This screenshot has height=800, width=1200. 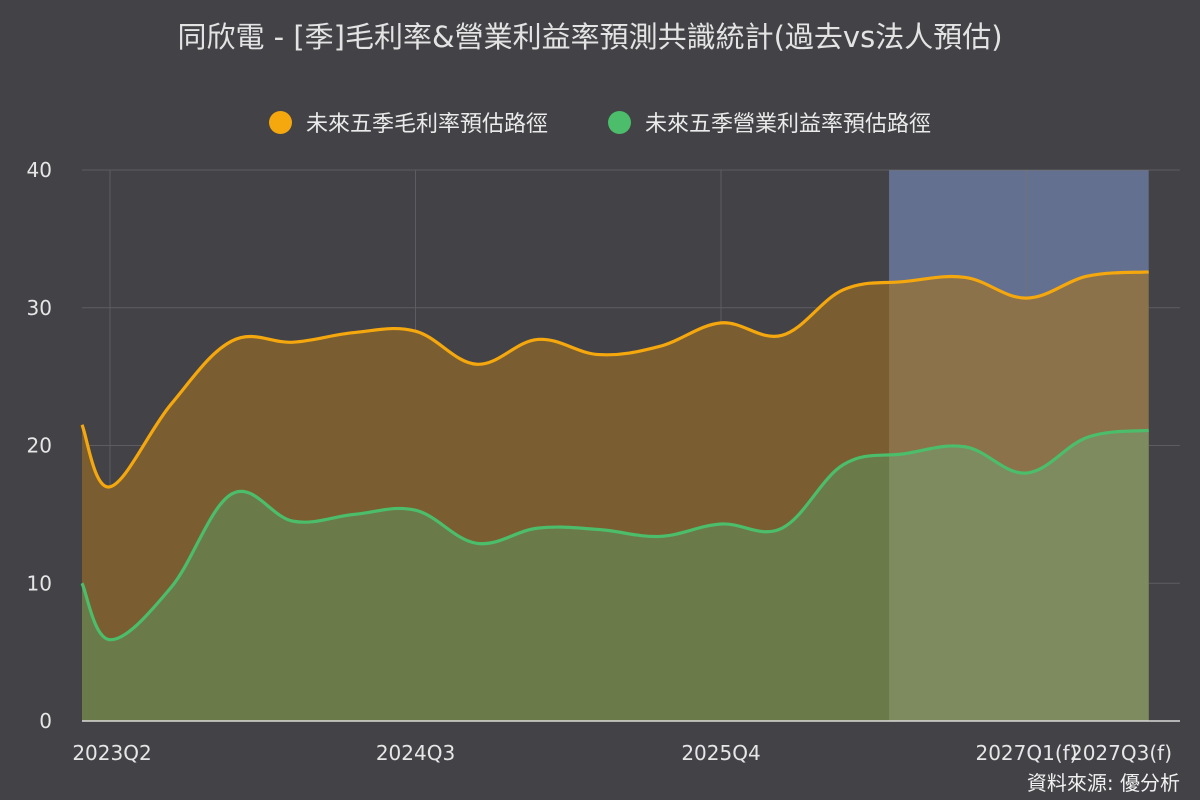 I want to click on legend-dot-operating-margin, so click(x=619, y=122).